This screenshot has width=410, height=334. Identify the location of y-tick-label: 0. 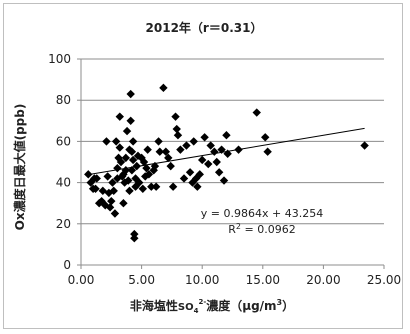
(67, 265).